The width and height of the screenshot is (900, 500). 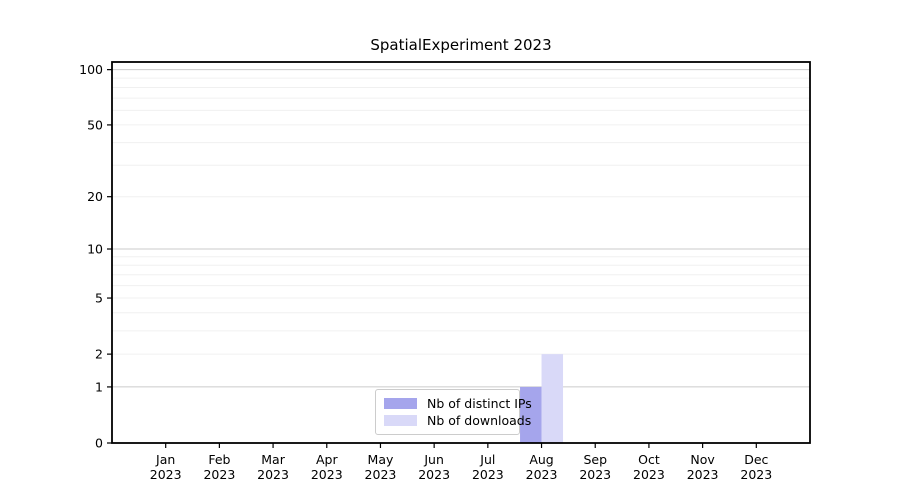 I want to click on legend-item-distinct-ips: Nb of distinct IPs, so click(x=458, y=403).